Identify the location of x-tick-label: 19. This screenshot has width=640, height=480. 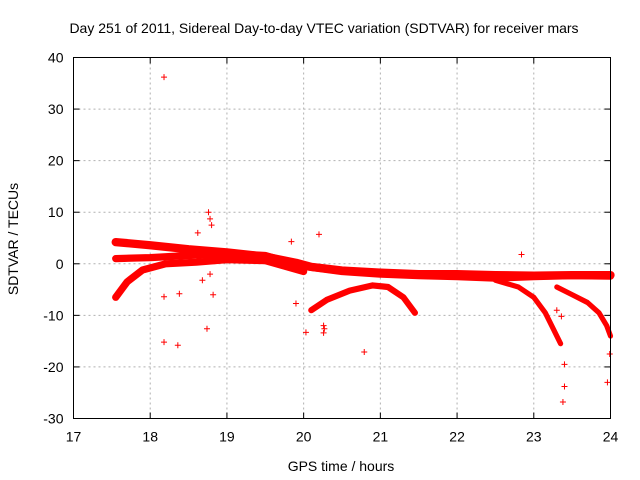
(227, 437).